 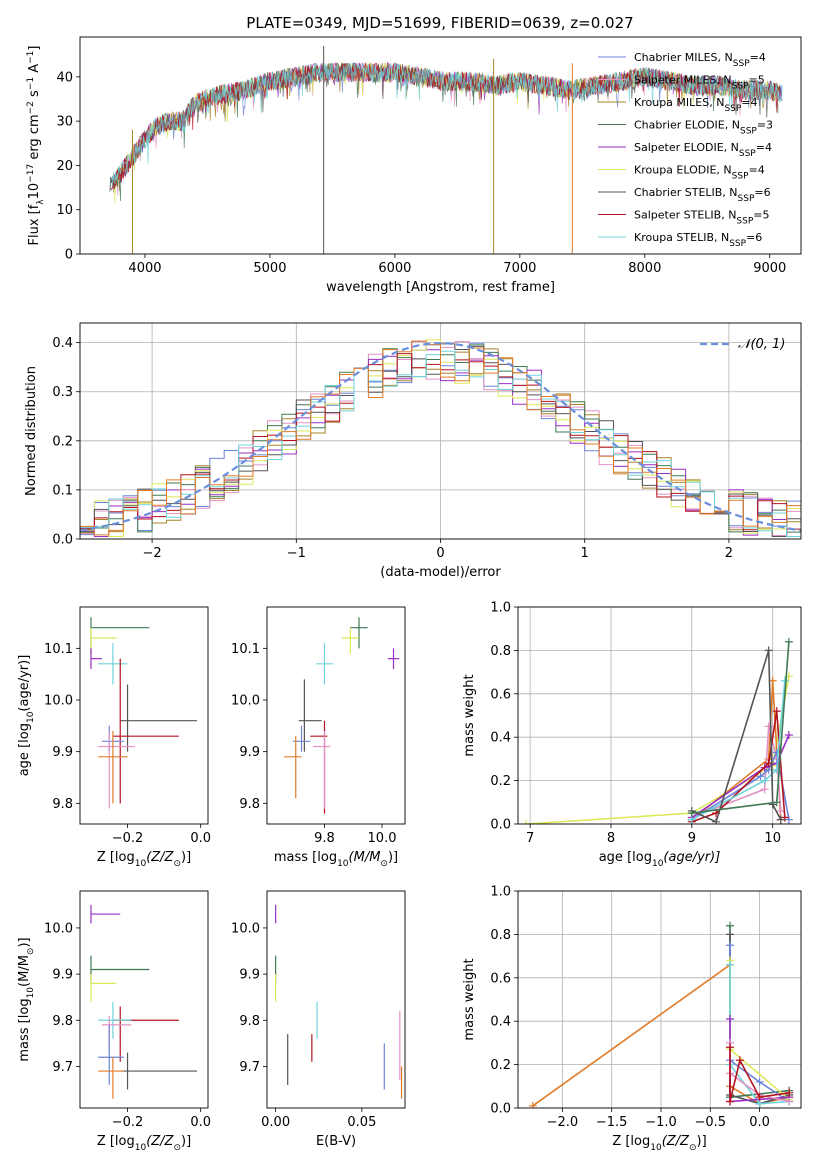 What do you see at coordinates (64, 210) in the screenshot?
I see `y-tick-label: 10` at bounding box center [64, 210].